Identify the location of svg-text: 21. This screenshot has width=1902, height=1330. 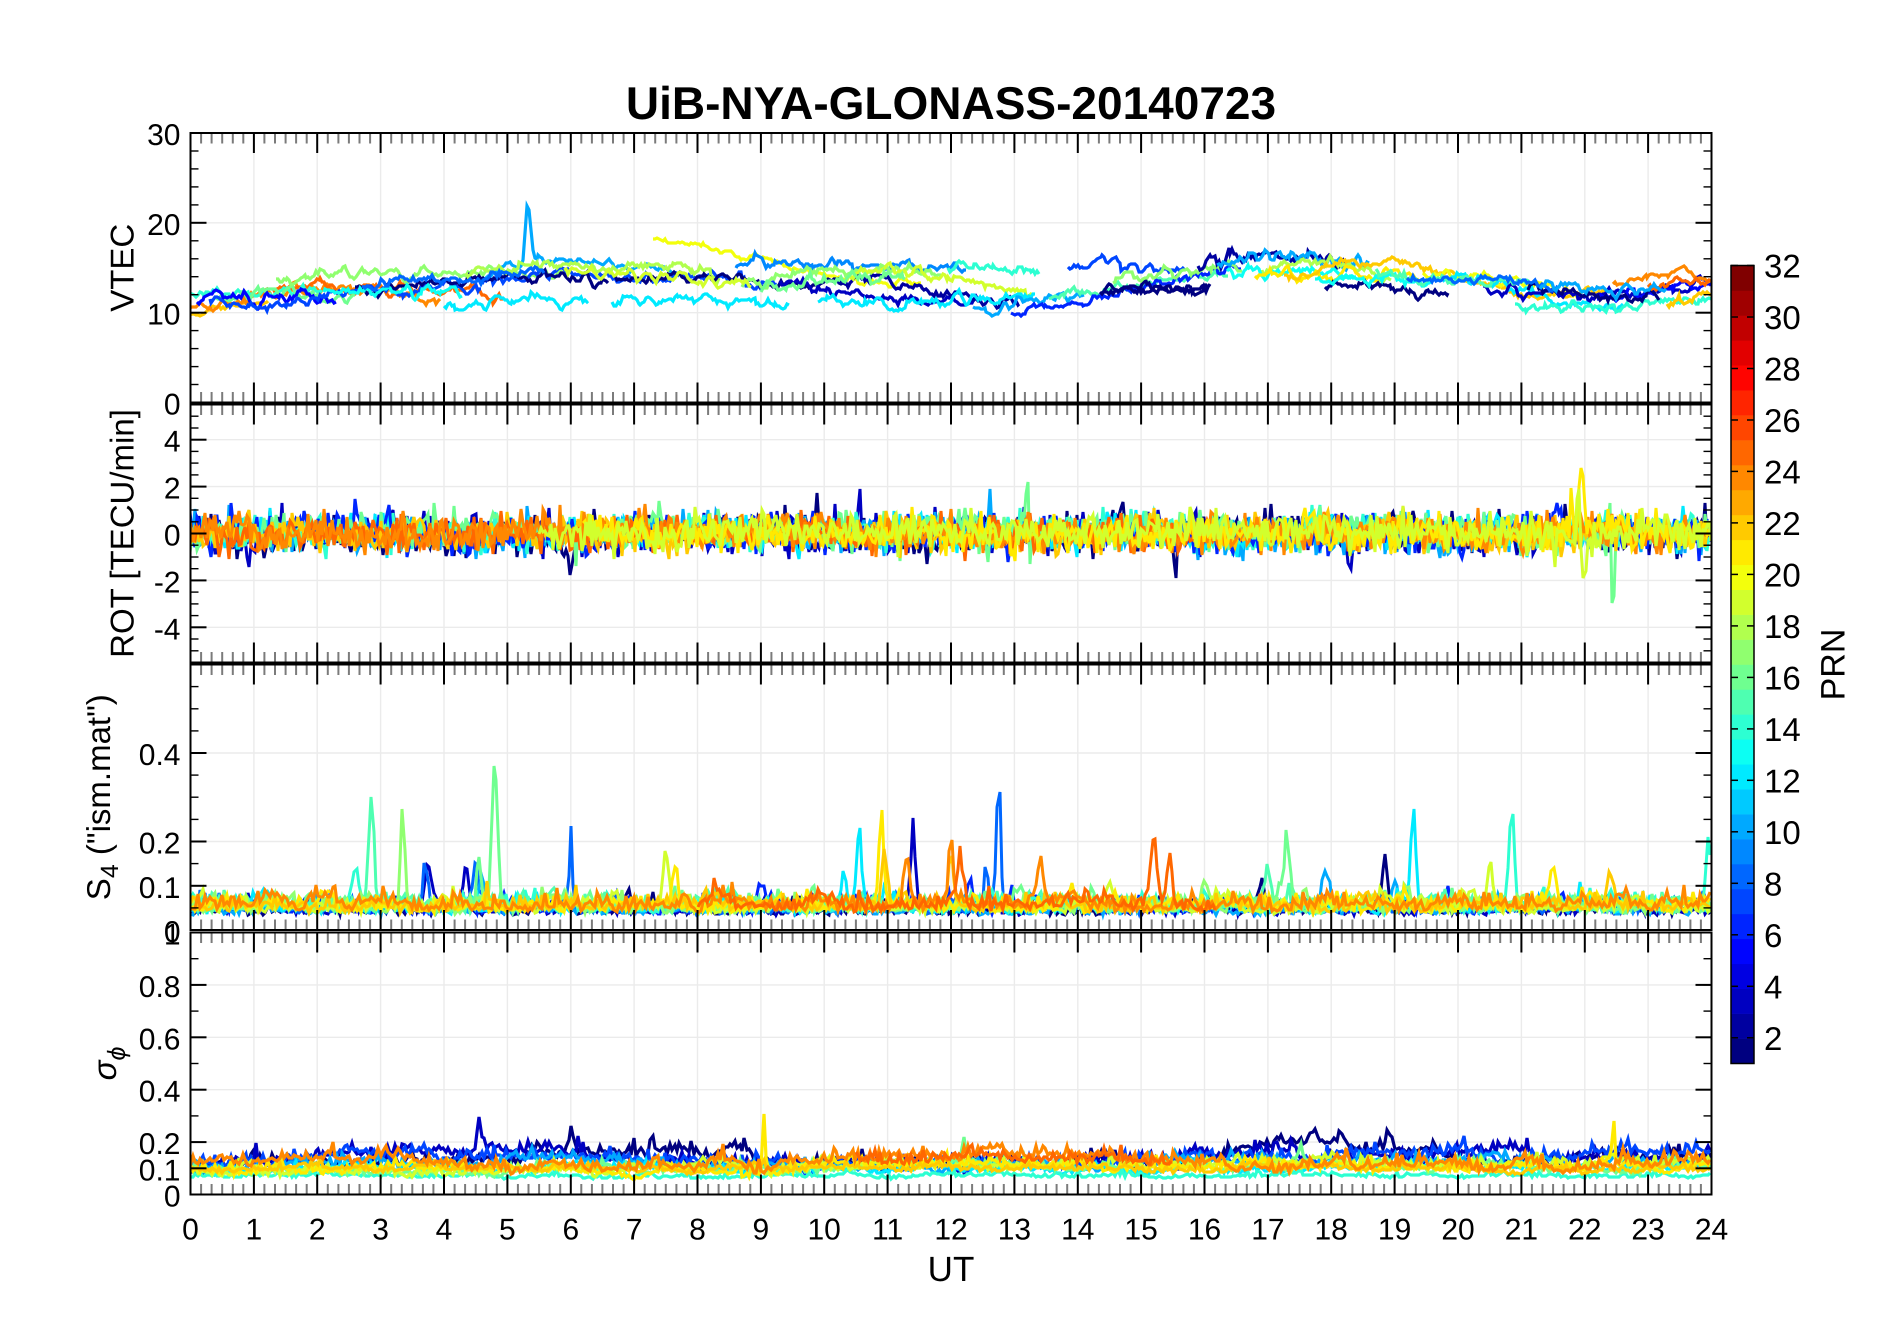
(1521, 1230).